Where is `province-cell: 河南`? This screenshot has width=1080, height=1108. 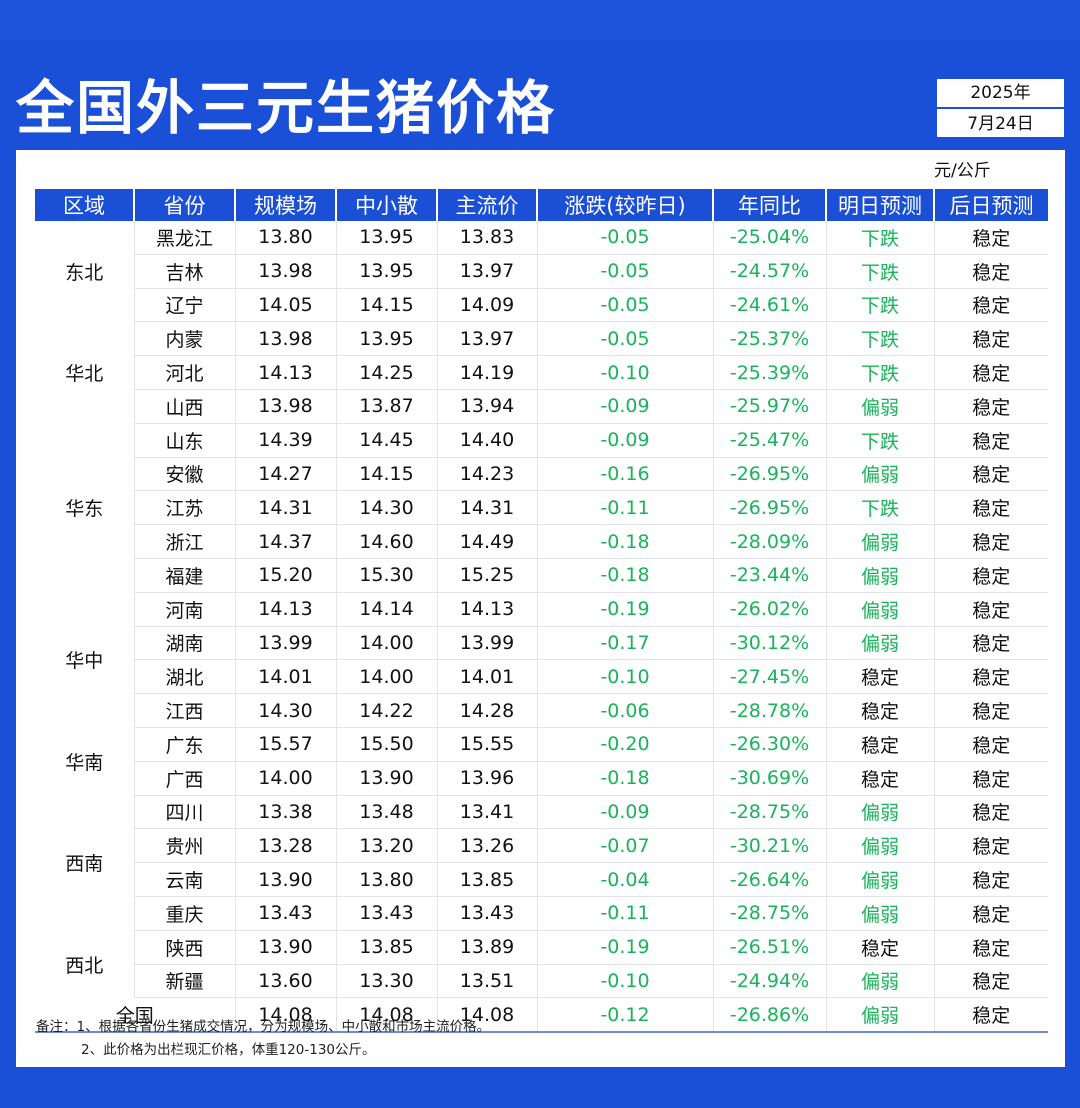
province-cell: 河南 is located at coordinates (184, 609).